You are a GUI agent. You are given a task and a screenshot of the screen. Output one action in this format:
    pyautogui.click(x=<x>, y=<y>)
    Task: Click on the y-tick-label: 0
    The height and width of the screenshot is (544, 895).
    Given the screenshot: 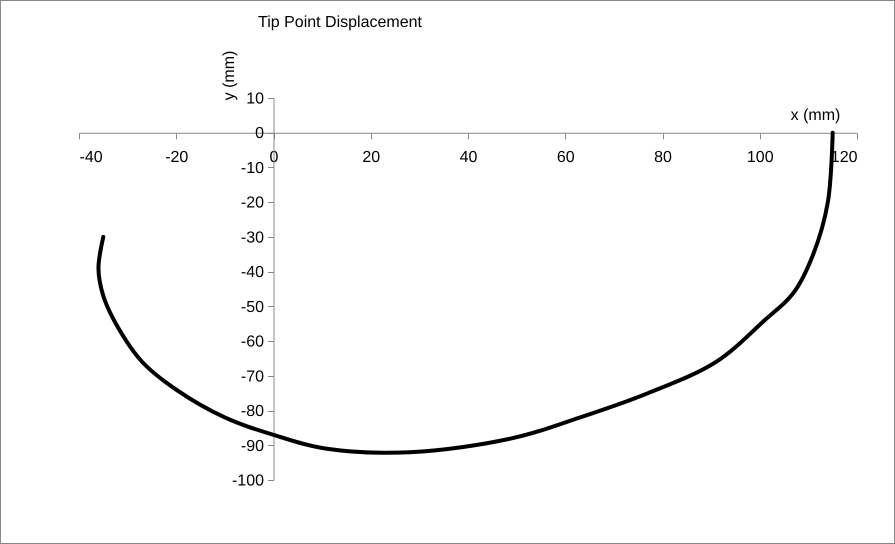 What is the action you would take?
    pyautogui.click(x=259, y=133)
    